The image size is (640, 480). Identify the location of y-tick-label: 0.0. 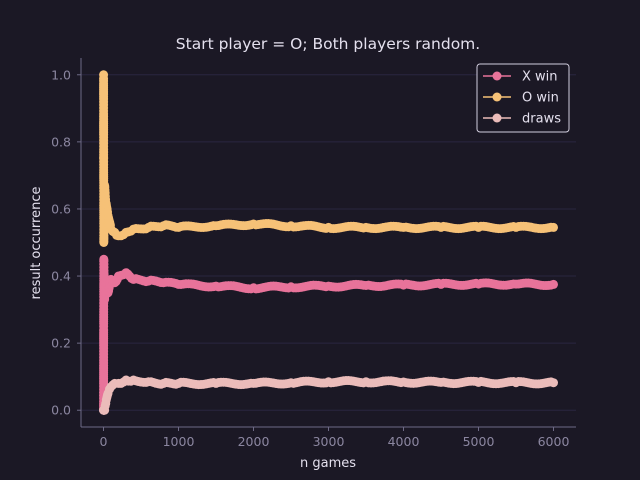
(61, 410).